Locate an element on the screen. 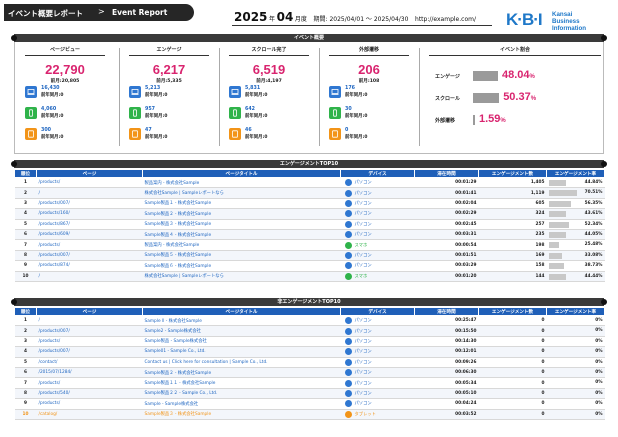 This screenshot has width=618, height=437. kpi-value: 22,790 is located at coordinates (65, 69).